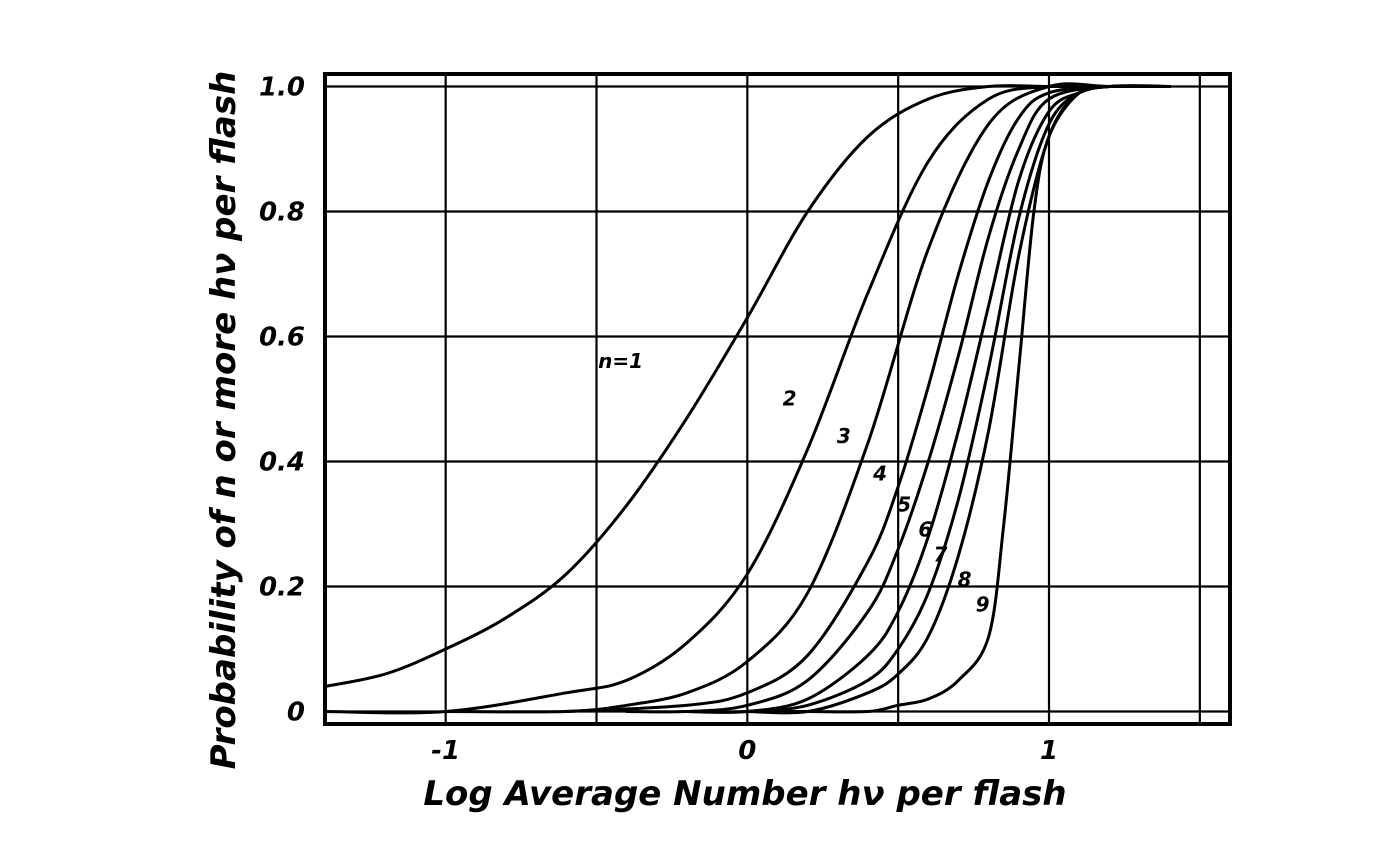 The width and height of the screenshot is (1380, 849). Describe the element at coordinates (296, 713) in the screenshot. I see `y-tick-label: 0` at that location.